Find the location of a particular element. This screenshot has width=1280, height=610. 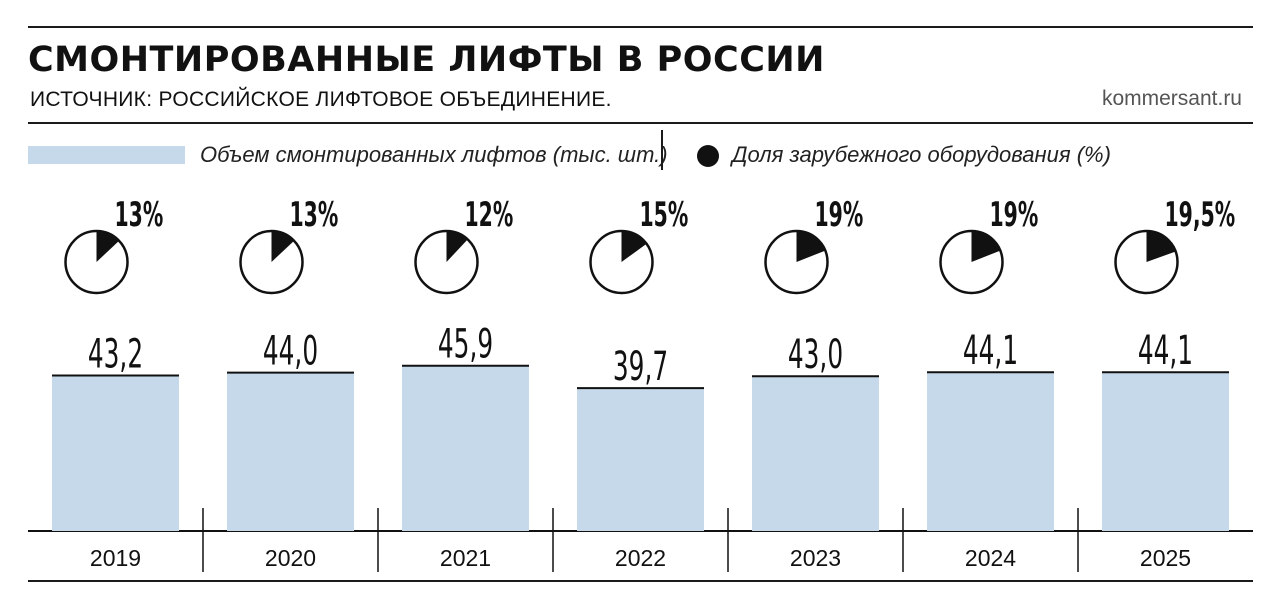

x-tick-label: 2019 is located at coordinates (115, 558).